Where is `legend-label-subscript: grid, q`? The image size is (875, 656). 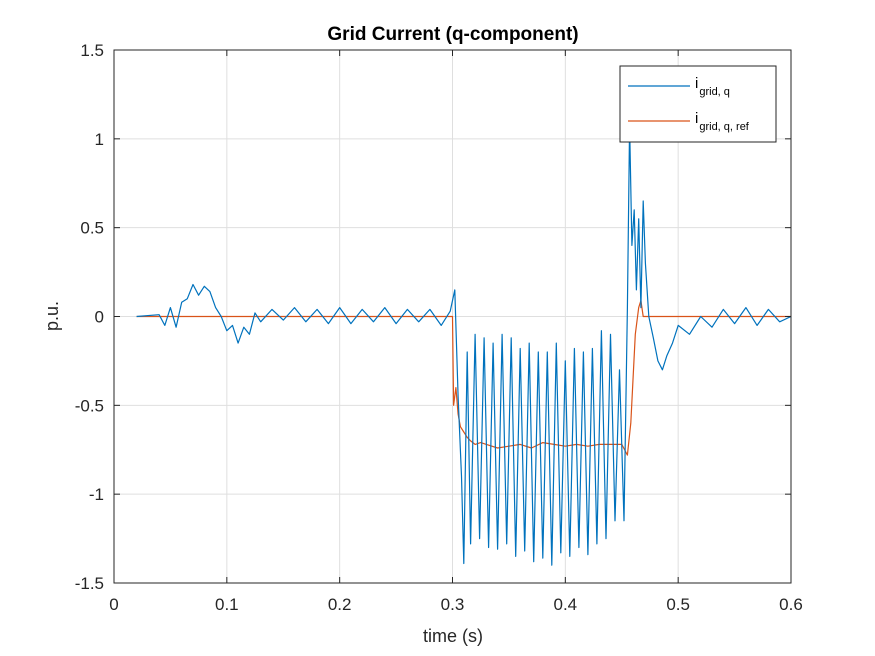
legend-label-subscript: grid, q is located at coordinates (714, 92).